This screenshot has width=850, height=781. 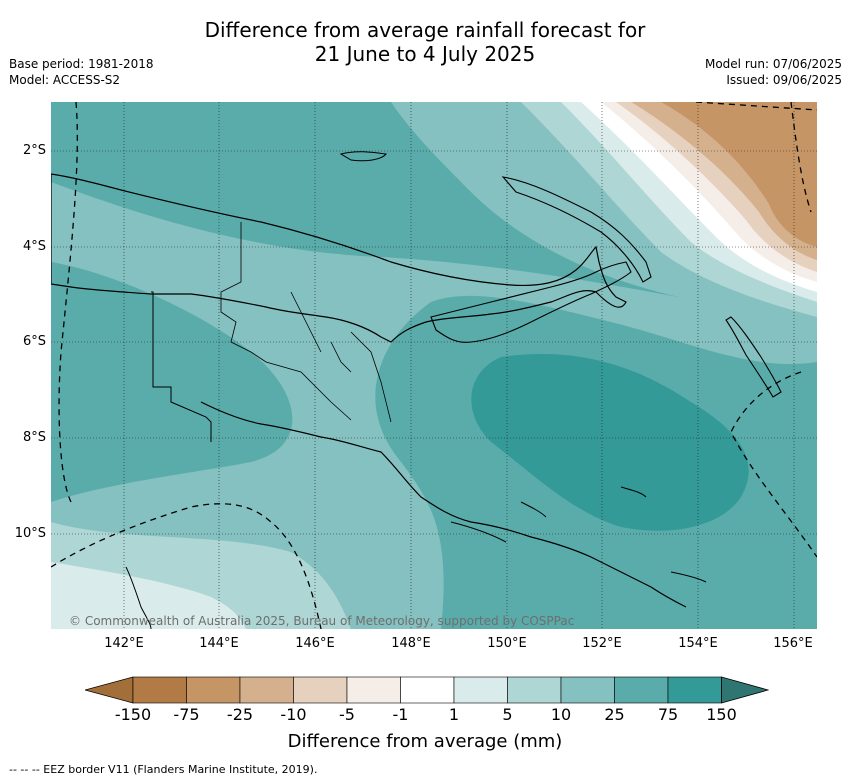 I want to click on colorbar-tick: 5, so click(x=507, y=714).